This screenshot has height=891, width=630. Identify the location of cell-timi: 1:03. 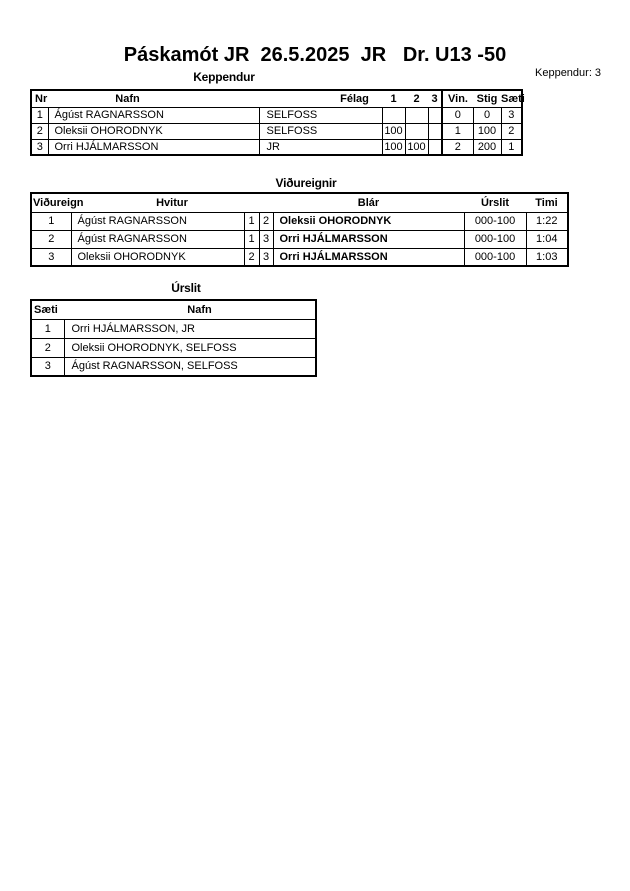
(547, 257).